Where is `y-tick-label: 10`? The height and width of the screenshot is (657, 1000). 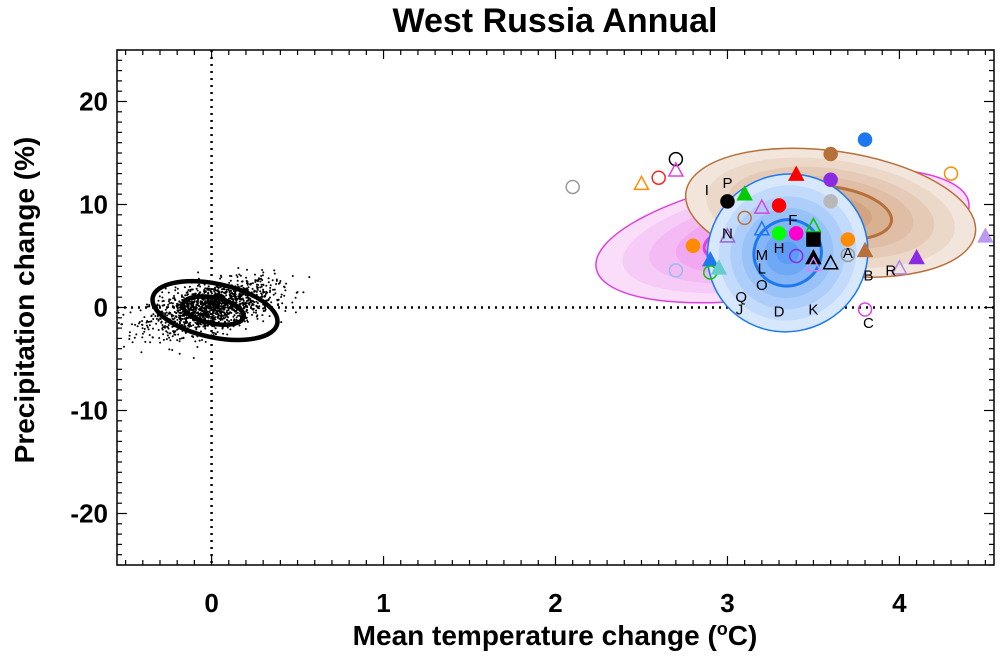
y-tick-label: 10 is located at coordinates (93, 205).